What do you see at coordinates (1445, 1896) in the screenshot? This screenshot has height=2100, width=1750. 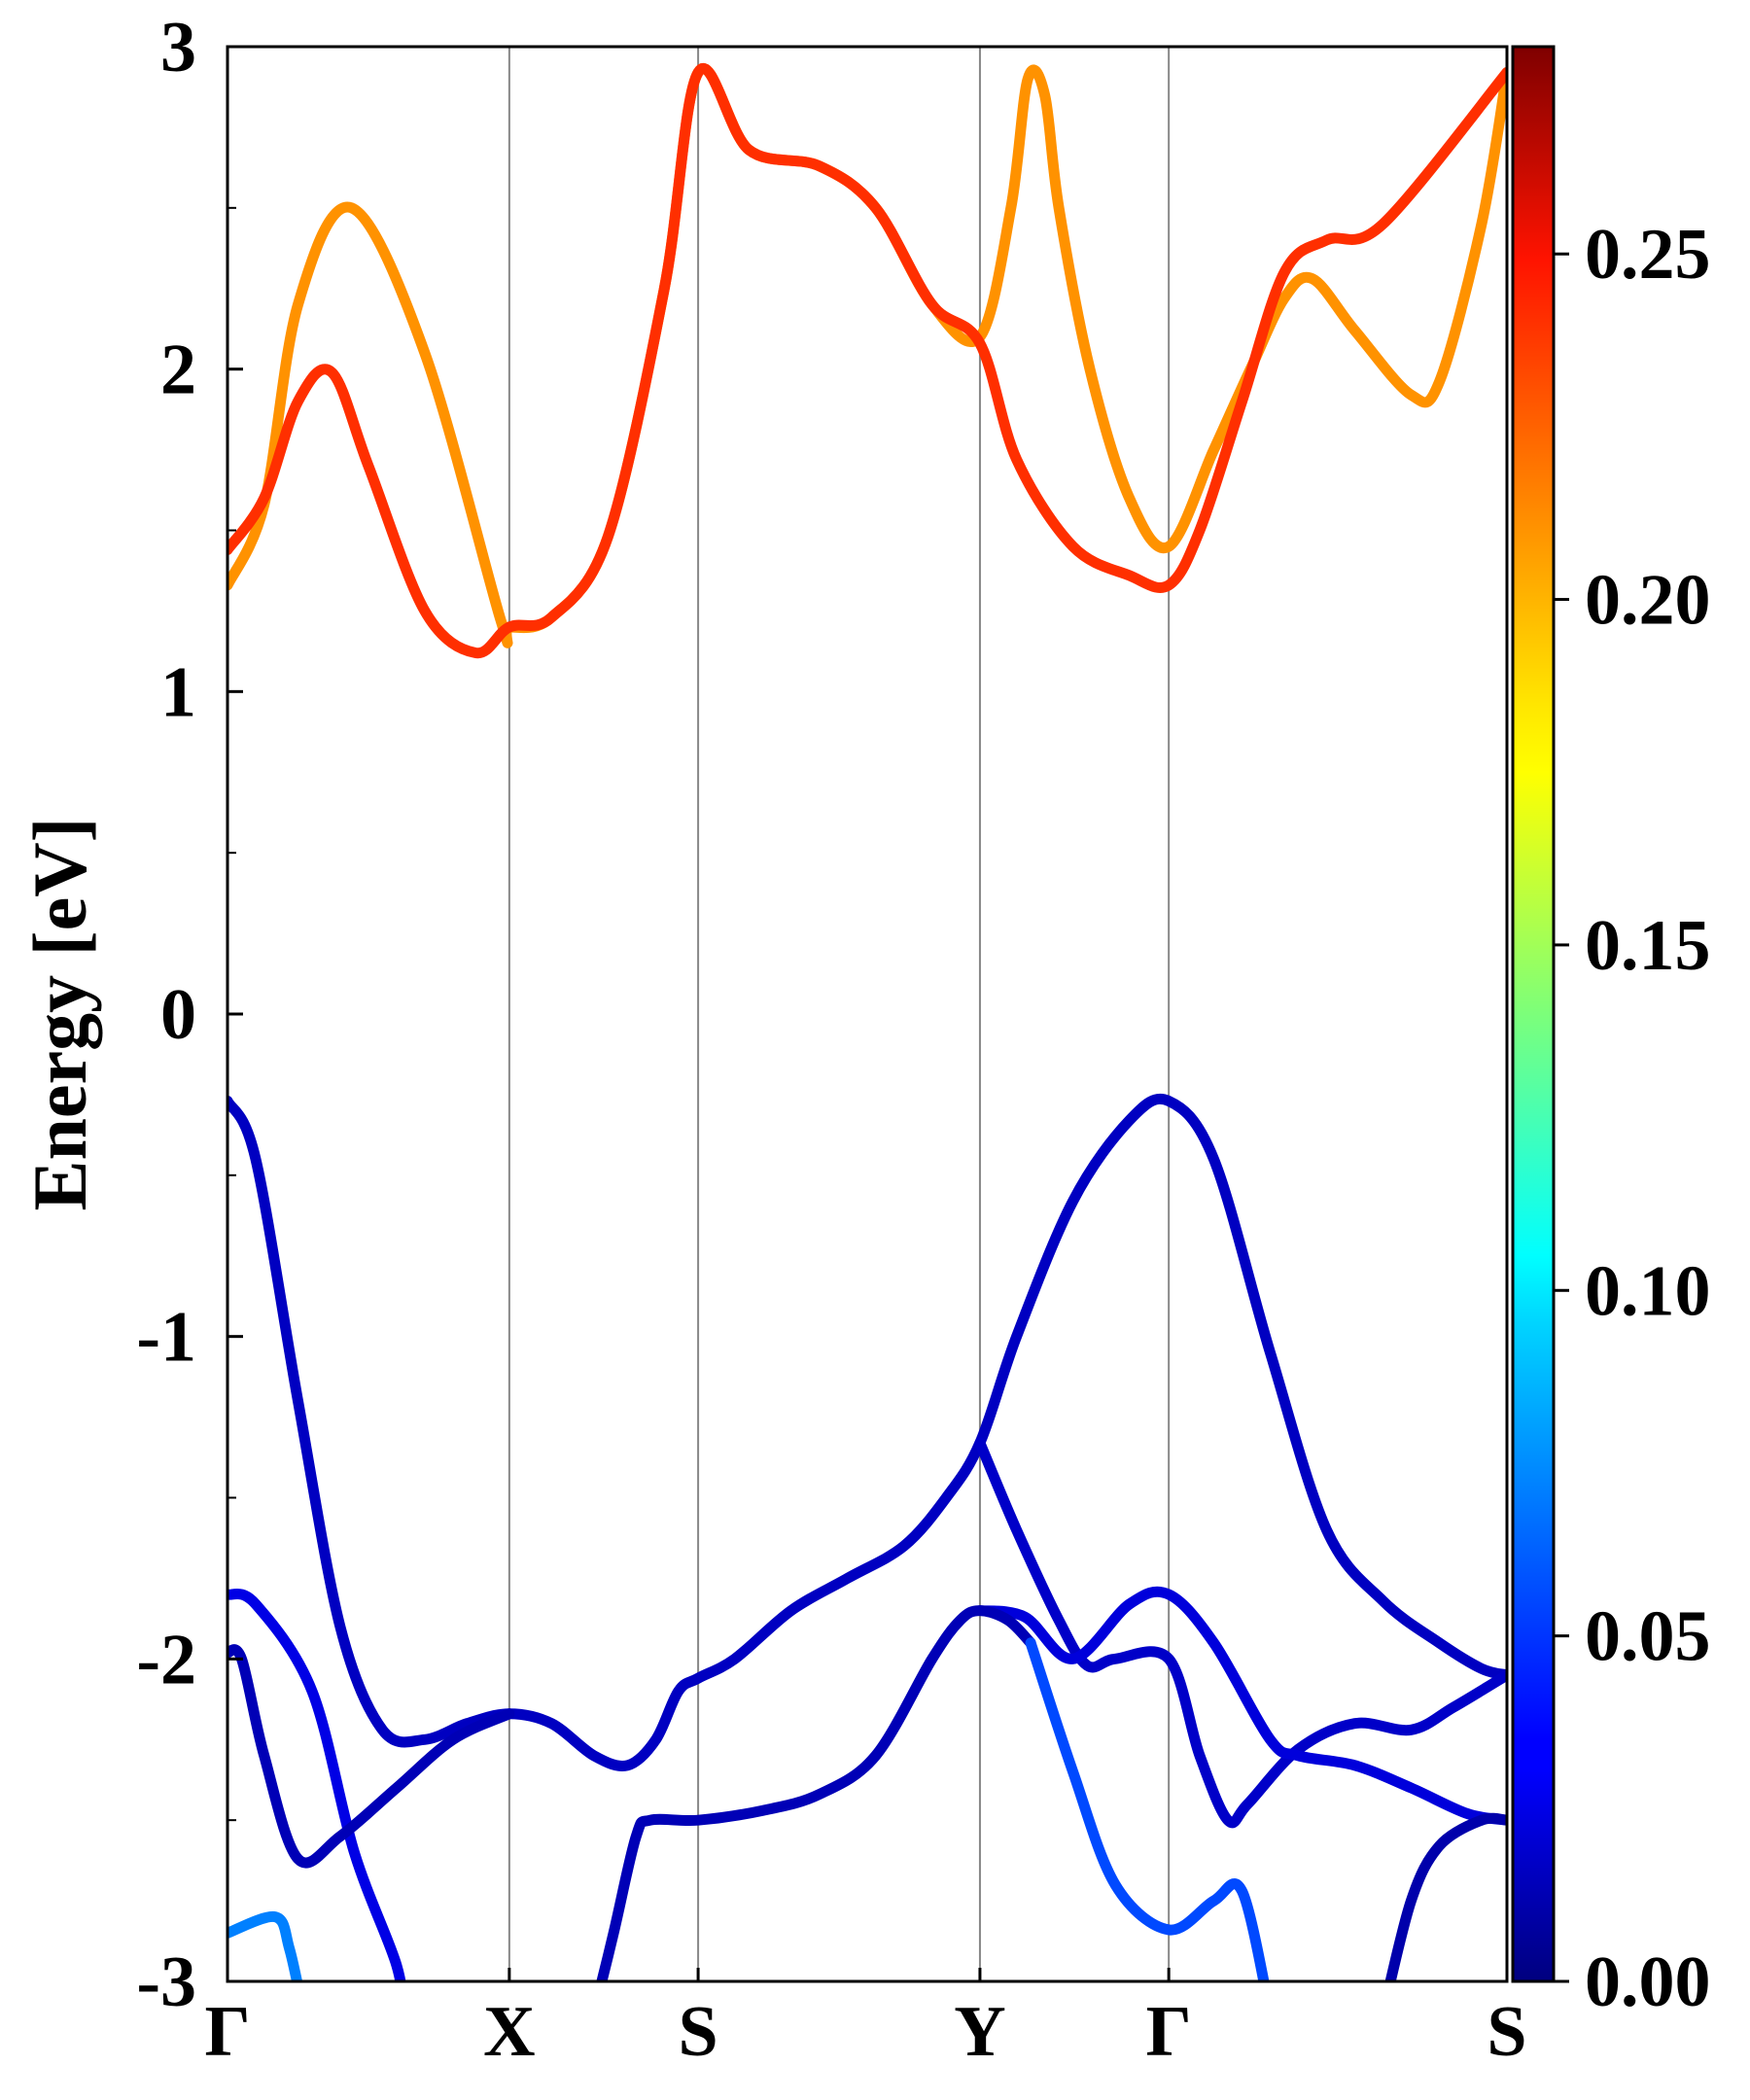 I see `band-VB8` at bounding box center [1445, 1896].